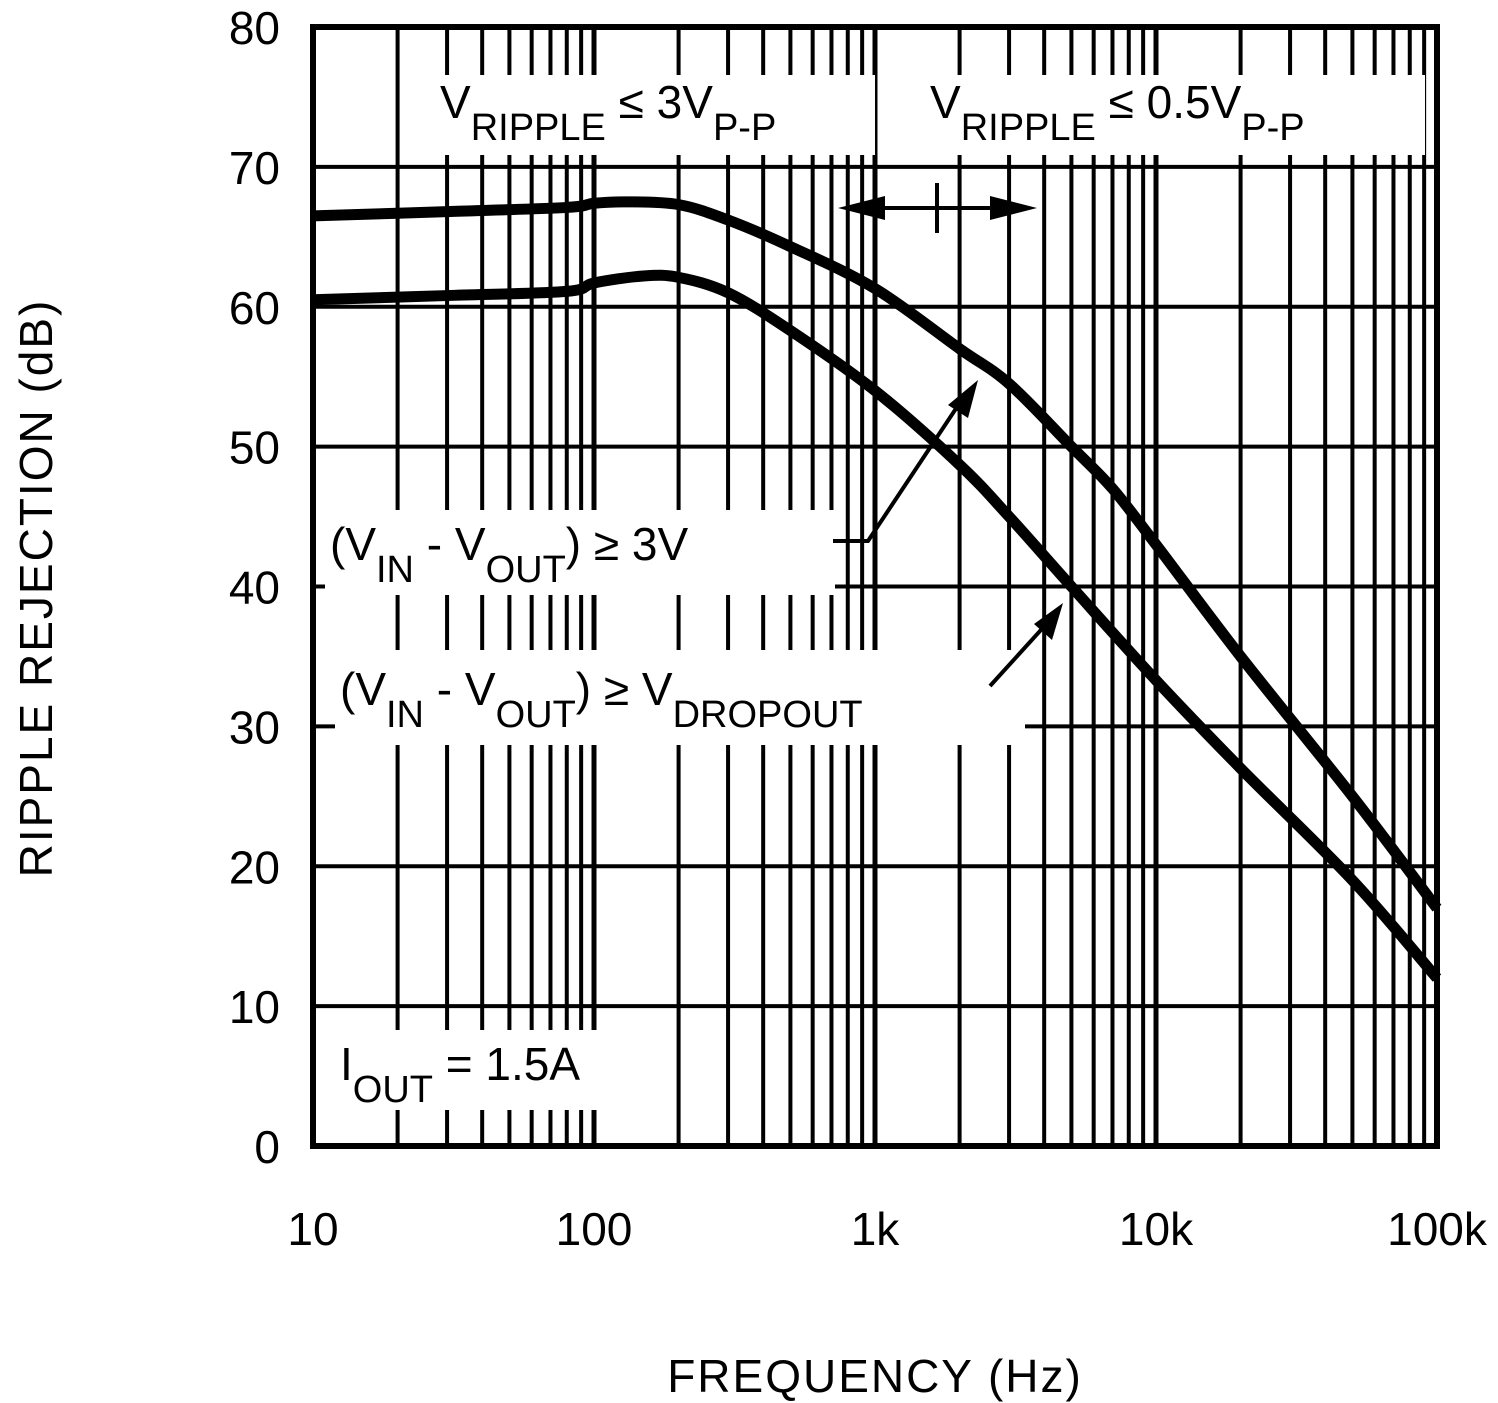 The width and height of the screenshot is (1498, 1403). What do you see at coordinates (900, 468) in the screenshot?
I see `leader-3v` at bounding box center [900, 468].